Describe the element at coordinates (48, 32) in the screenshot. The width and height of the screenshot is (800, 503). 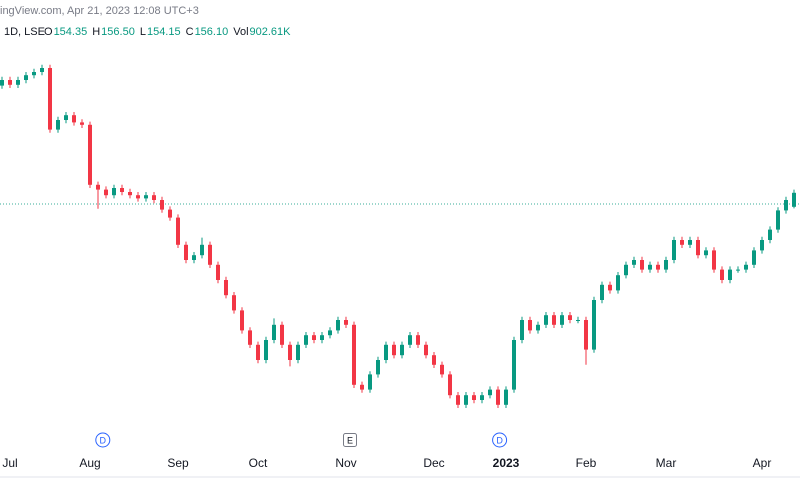
I see `legend-label: O` at that location.